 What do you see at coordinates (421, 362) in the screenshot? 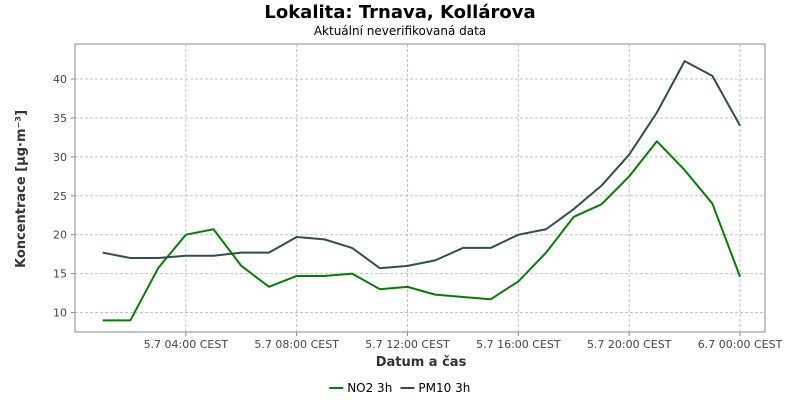
I see `x-axis-label: Datum a čas` at bounding box center [421, 362].